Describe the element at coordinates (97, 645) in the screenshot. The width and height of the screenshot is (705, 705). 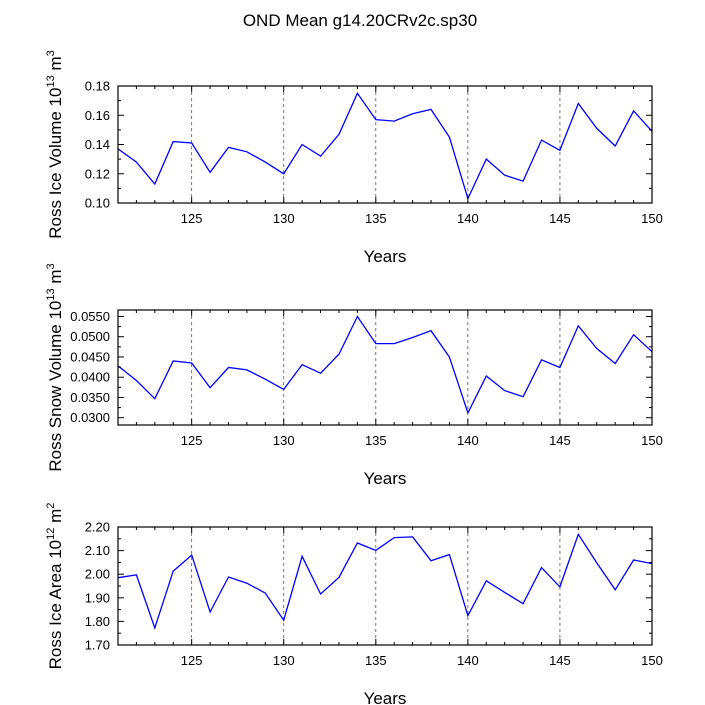
I see `y-tick-label: 1.70` at that location.